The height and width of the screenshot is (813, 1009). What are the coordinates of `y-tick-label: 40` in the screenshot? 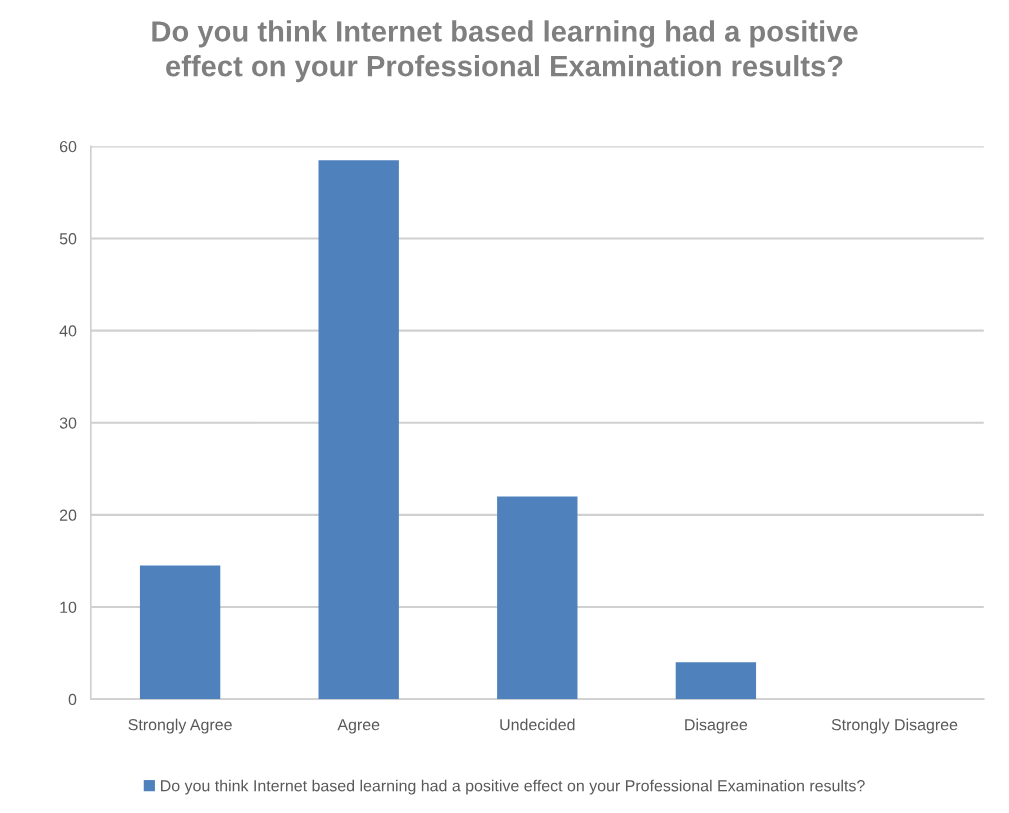 It's located at (68, 331).